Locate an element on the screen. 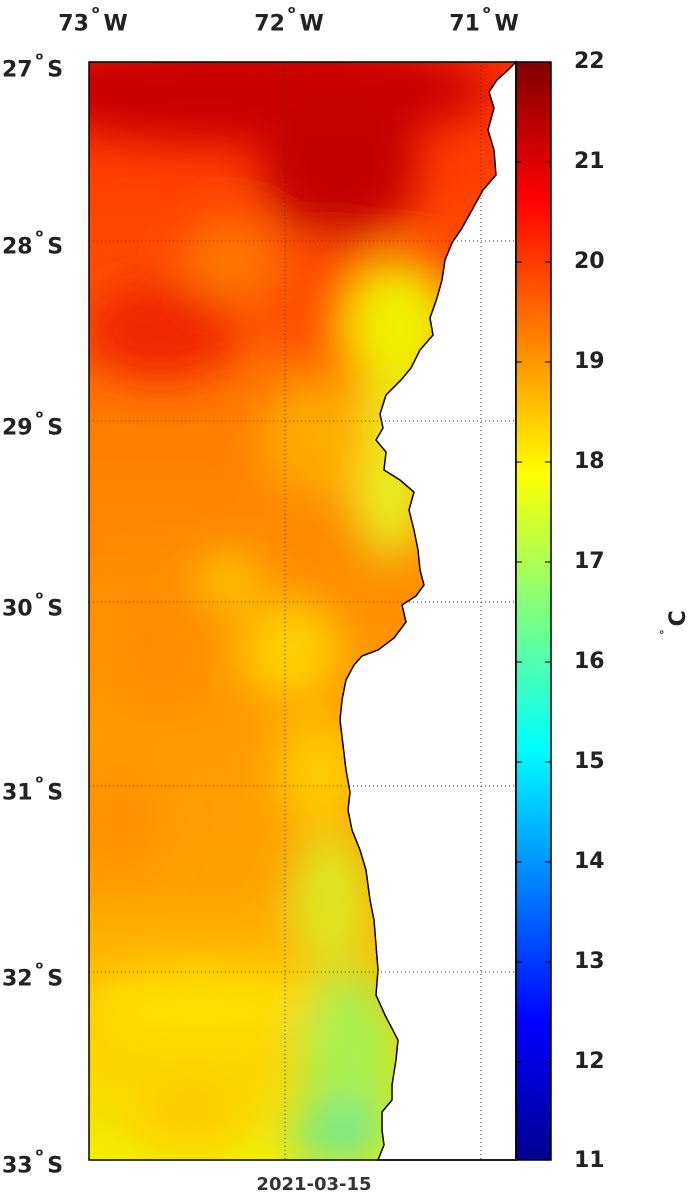 The image size is (697, 1195). colorbar-label-17: 17 is located at coordinates (589, 561).